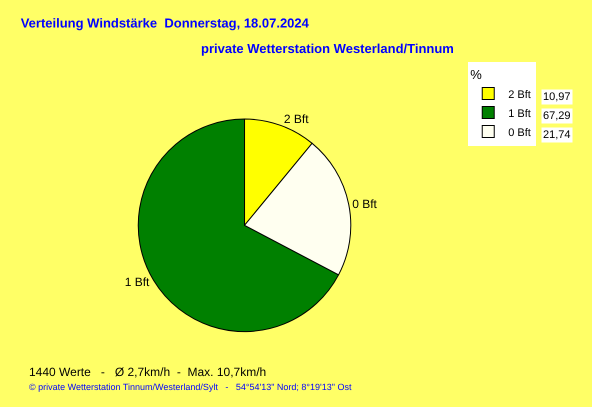  What do you see at coordinates (557, 135) in the screenshot?
I see `data-label: 21,74` at bounding box center [557, 135].